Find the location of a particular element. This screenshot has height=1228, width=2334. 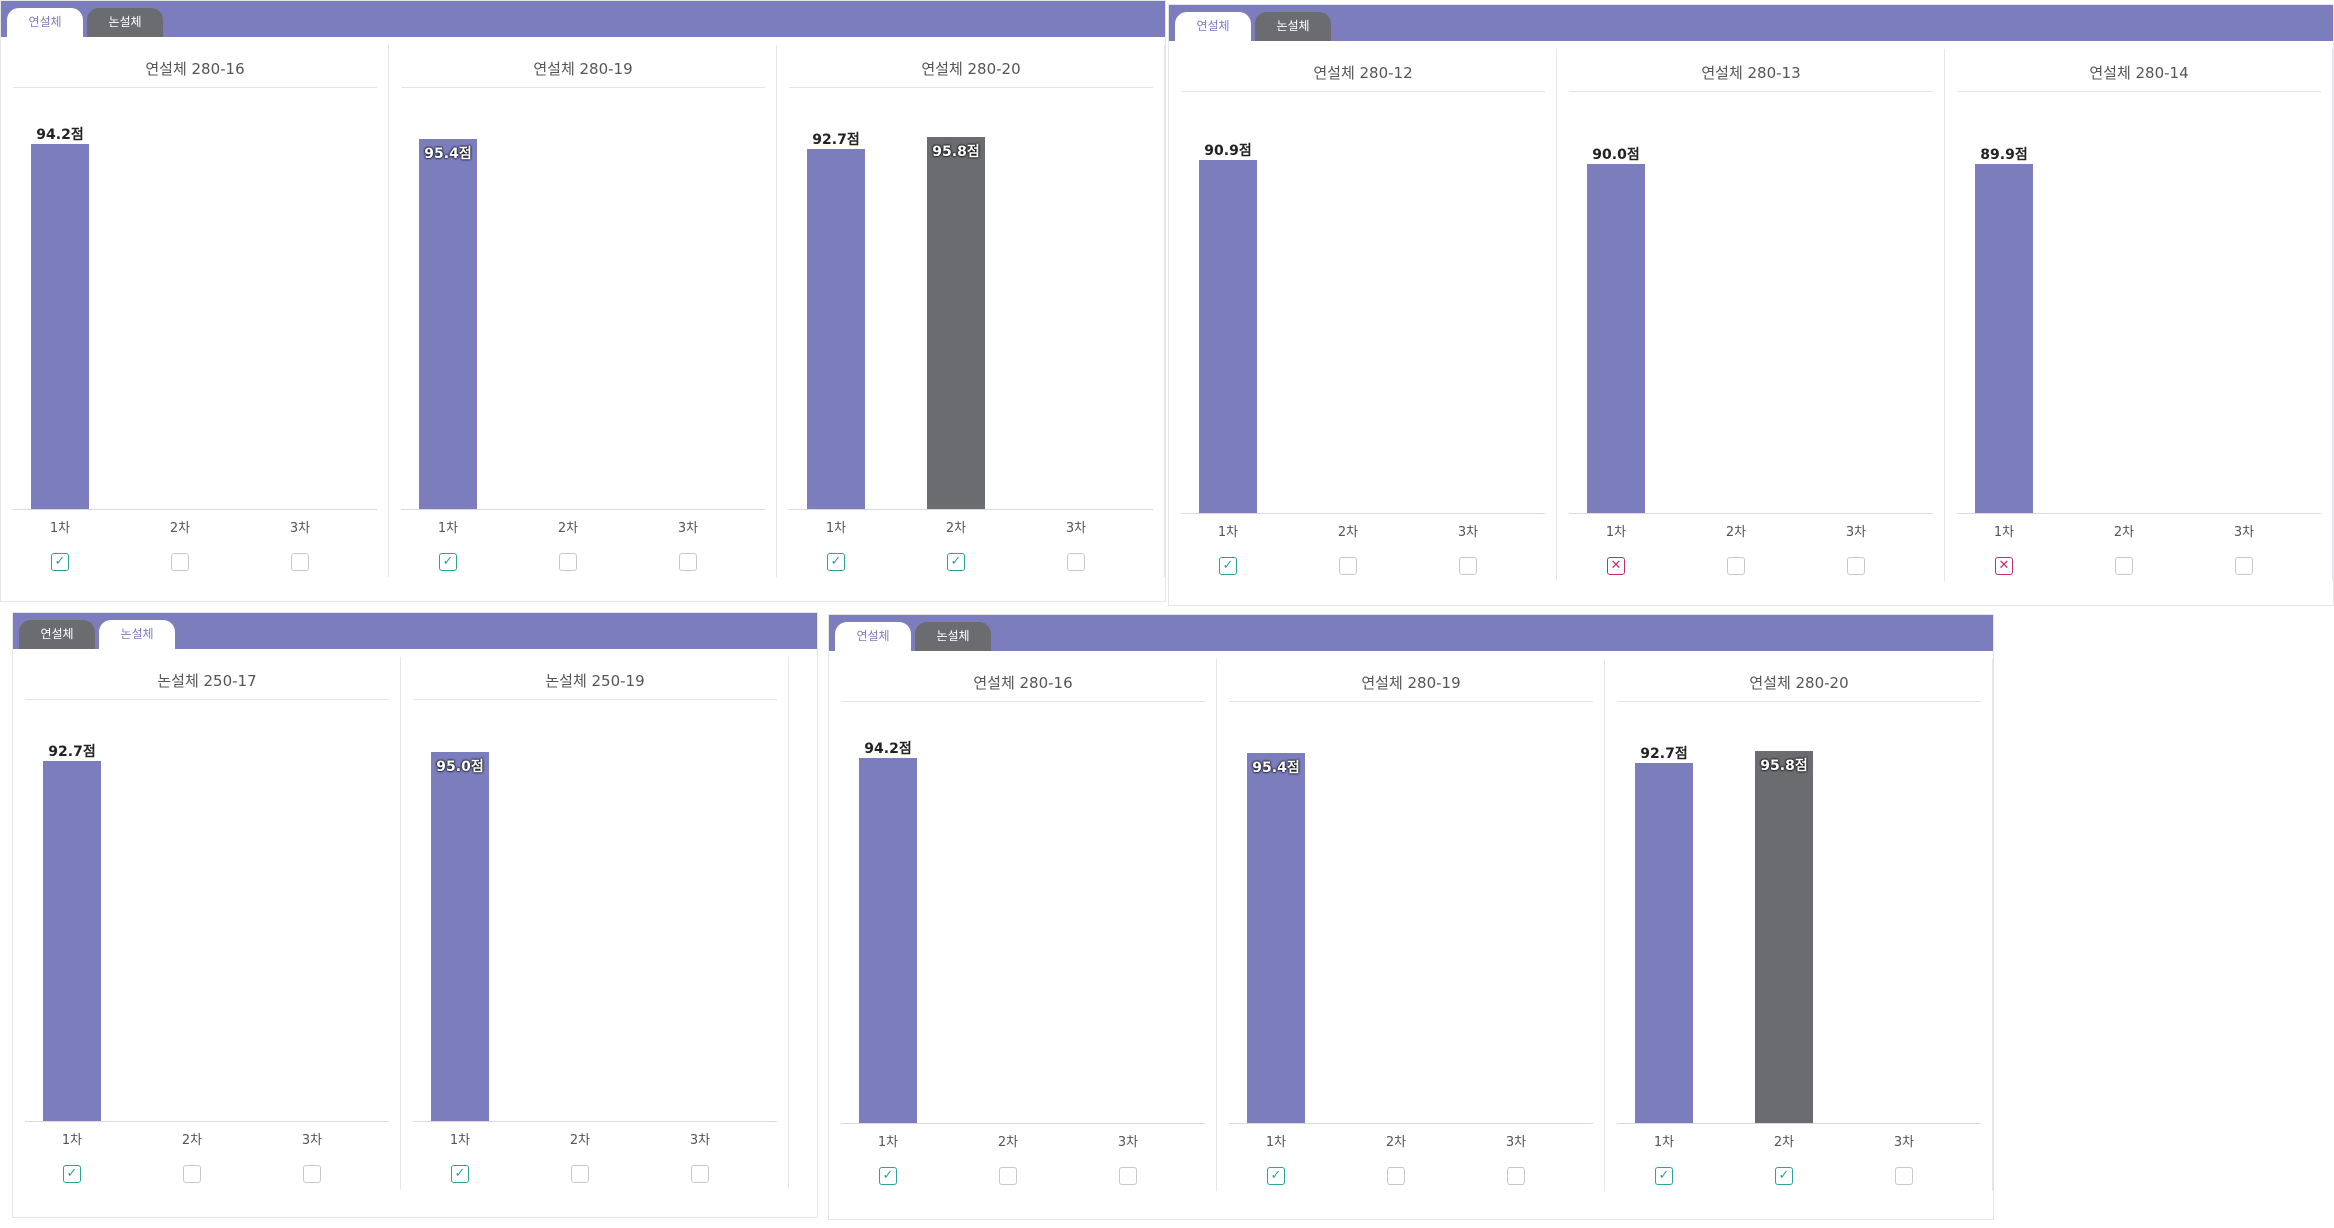

score-chart: 연설체 280-12 90.9점 1차 ✓ 2차 3차 is located at coordinates (1363, 311).